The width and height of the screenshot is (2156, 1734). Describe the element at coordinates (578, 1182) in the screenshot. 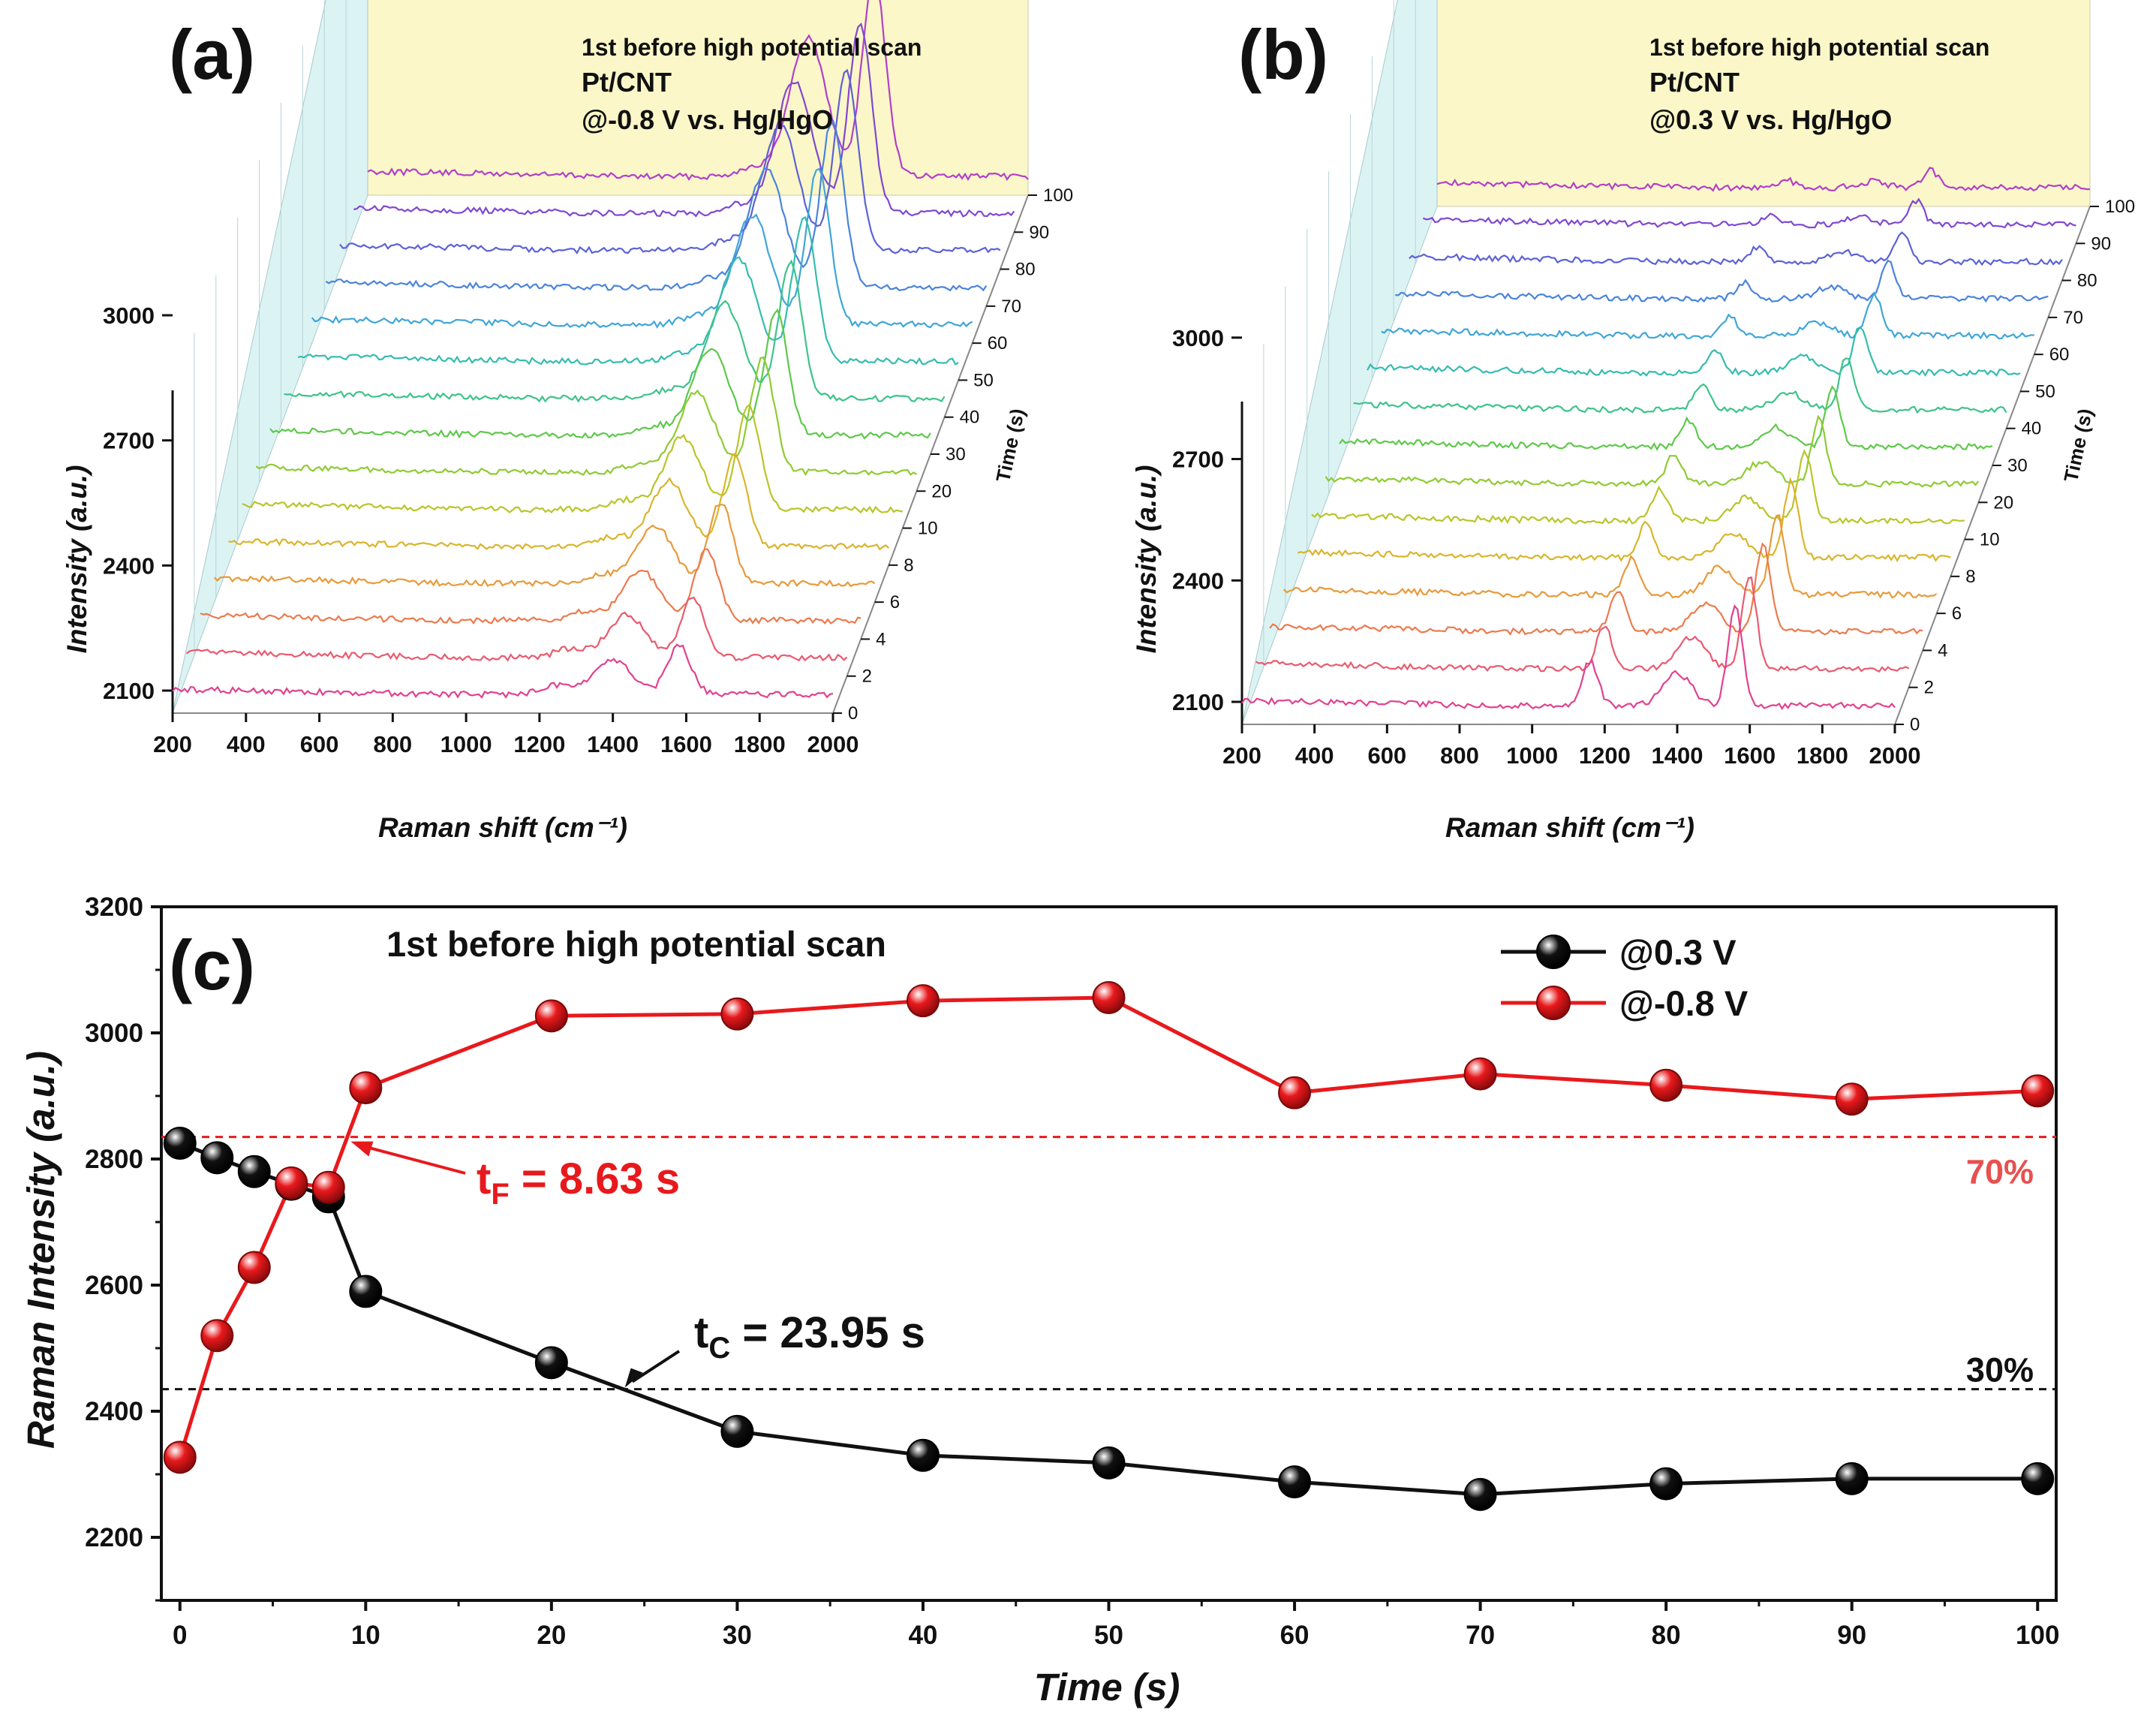

I see `annotation-tF: tF = 8.63 s` at that location.